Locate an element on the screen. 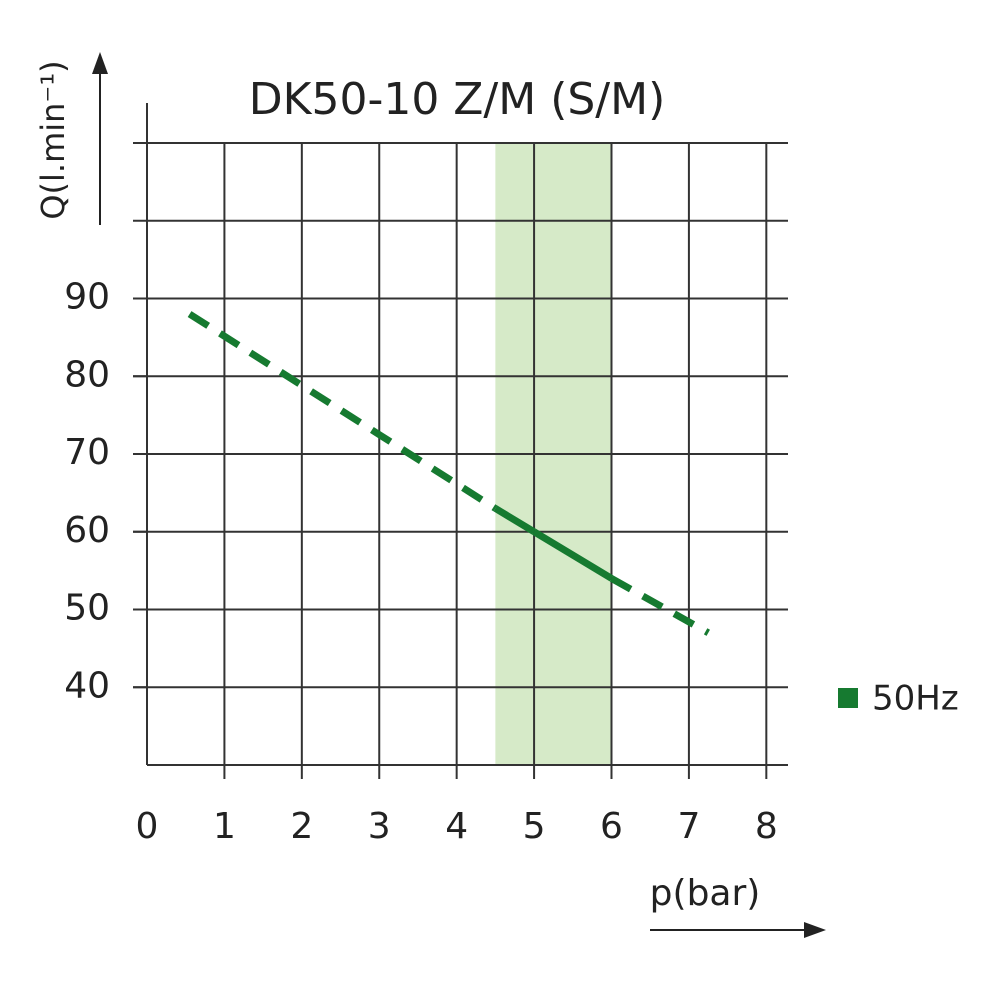 The width and height of the screenshot is (1000, 1000). x-tick-label: 3 is located at coordinates (379, 826).